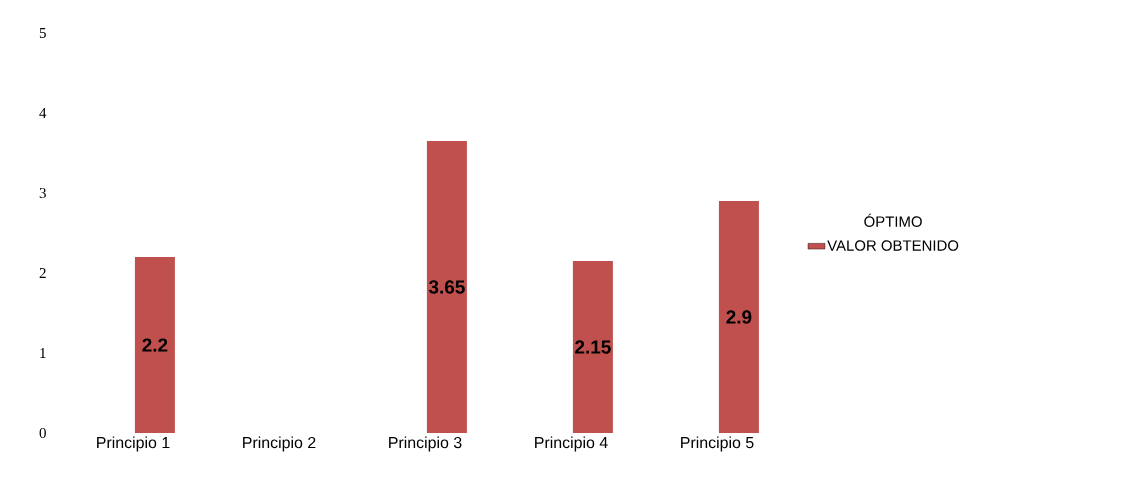 Image resolution: width=1129 pixels, height=493 pixels. What do you see at coordinates (133, 444) in the screenshot?
I see `x-tick-label: Principio 1` at bounding box center [133, 444].